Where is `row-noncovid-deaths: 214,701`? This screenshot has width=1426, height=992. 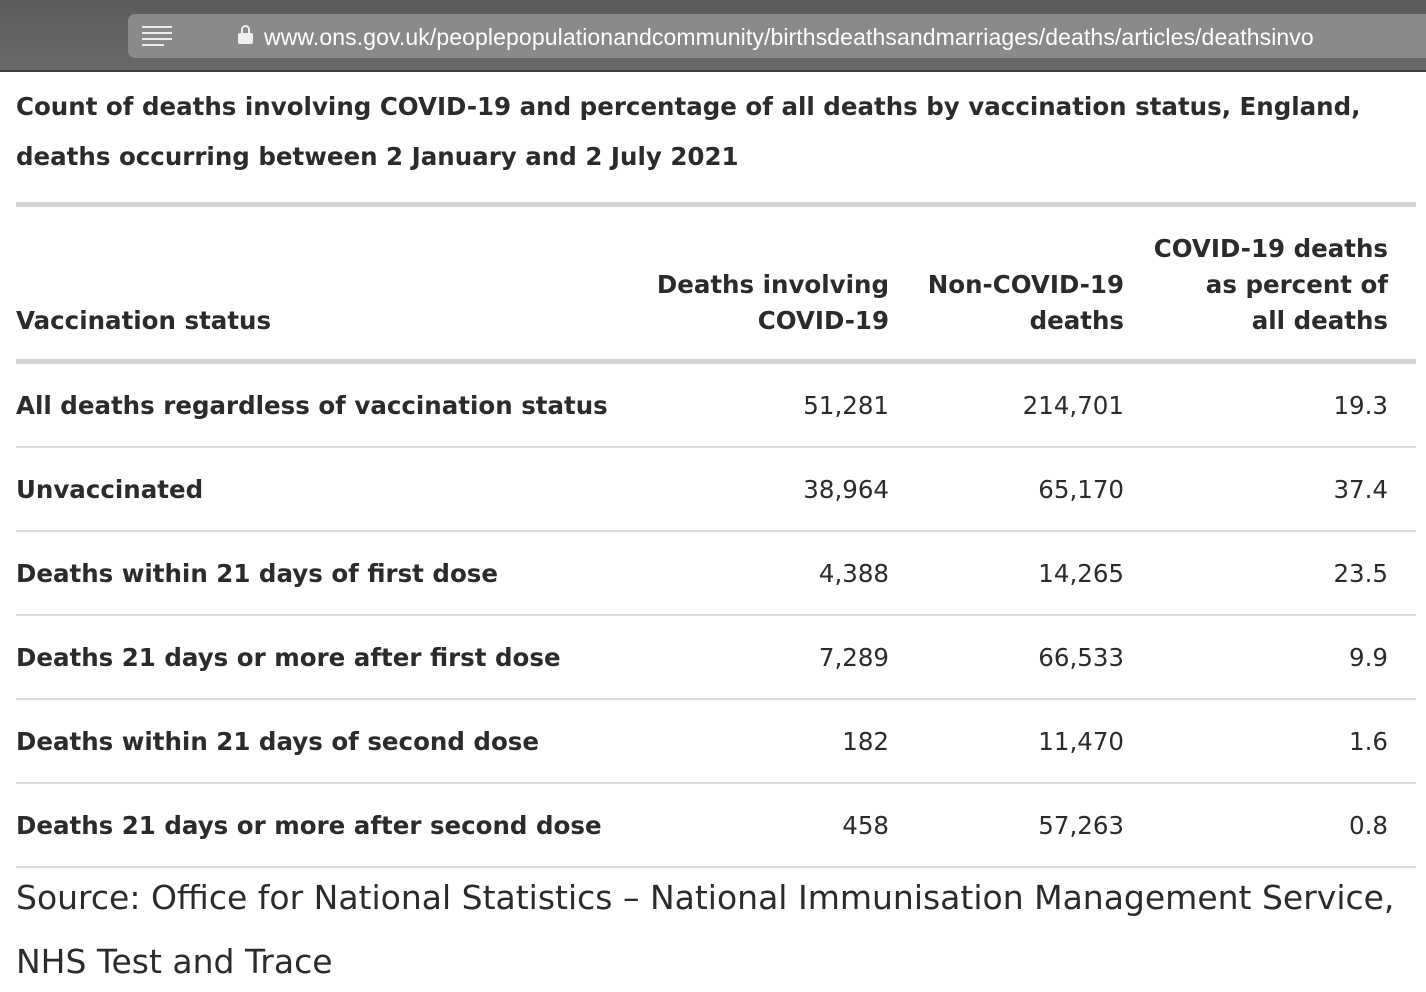
row-noncovid-deaths: 214,701 is located at coordinates (1006, 404).